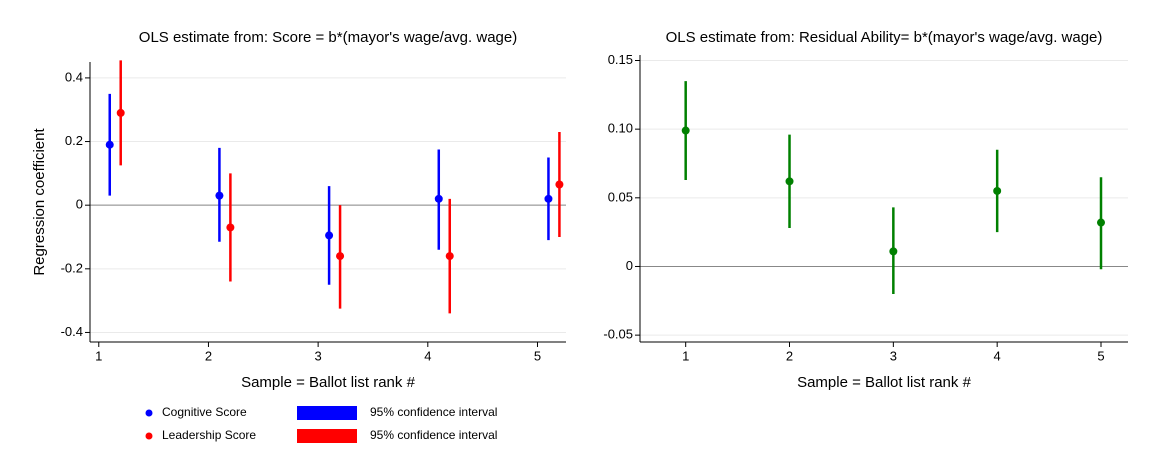 The image size is (1149, 458). What do you see at coordinates (74, 140) in the screenshot?
I see `y-tick-label: 0.2` at bounding box center [74, 140].